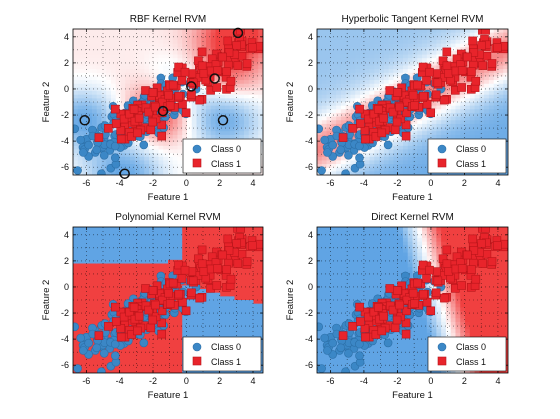 The image size is (560, 419). What do you see at coordinates (412, 217) in the screenshot?
I see `panel-title: Direct Kernel RVM` at bounding box center [412, 217].